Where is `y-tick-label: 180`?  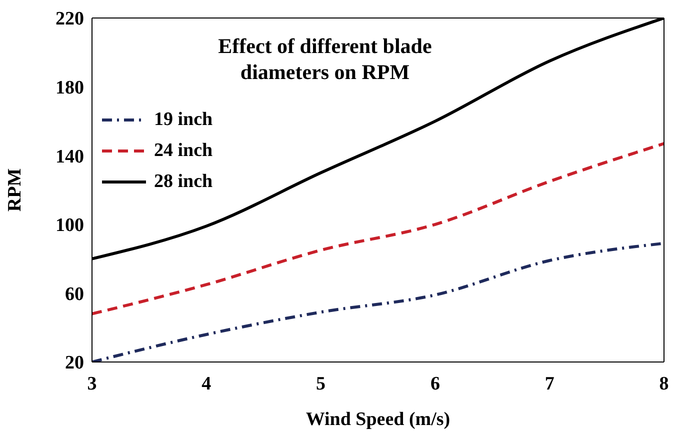
y-tick-label: 180 is located at coordinates (70, 88).